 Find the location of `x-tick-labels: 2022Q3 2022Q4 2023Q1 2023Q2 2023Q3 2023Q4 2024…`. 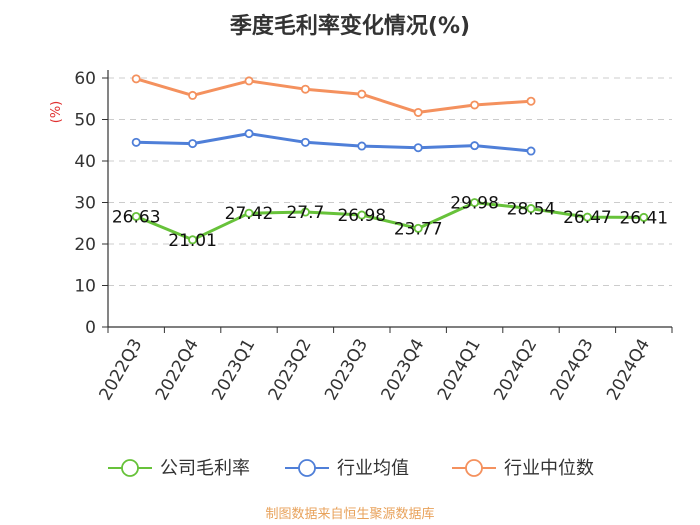

x-tick-labels: 2022Q3 2022Q4 2023Q1 2023Q2 2023Q3 2023Q4 2024… is located at coordinates (374, 369).